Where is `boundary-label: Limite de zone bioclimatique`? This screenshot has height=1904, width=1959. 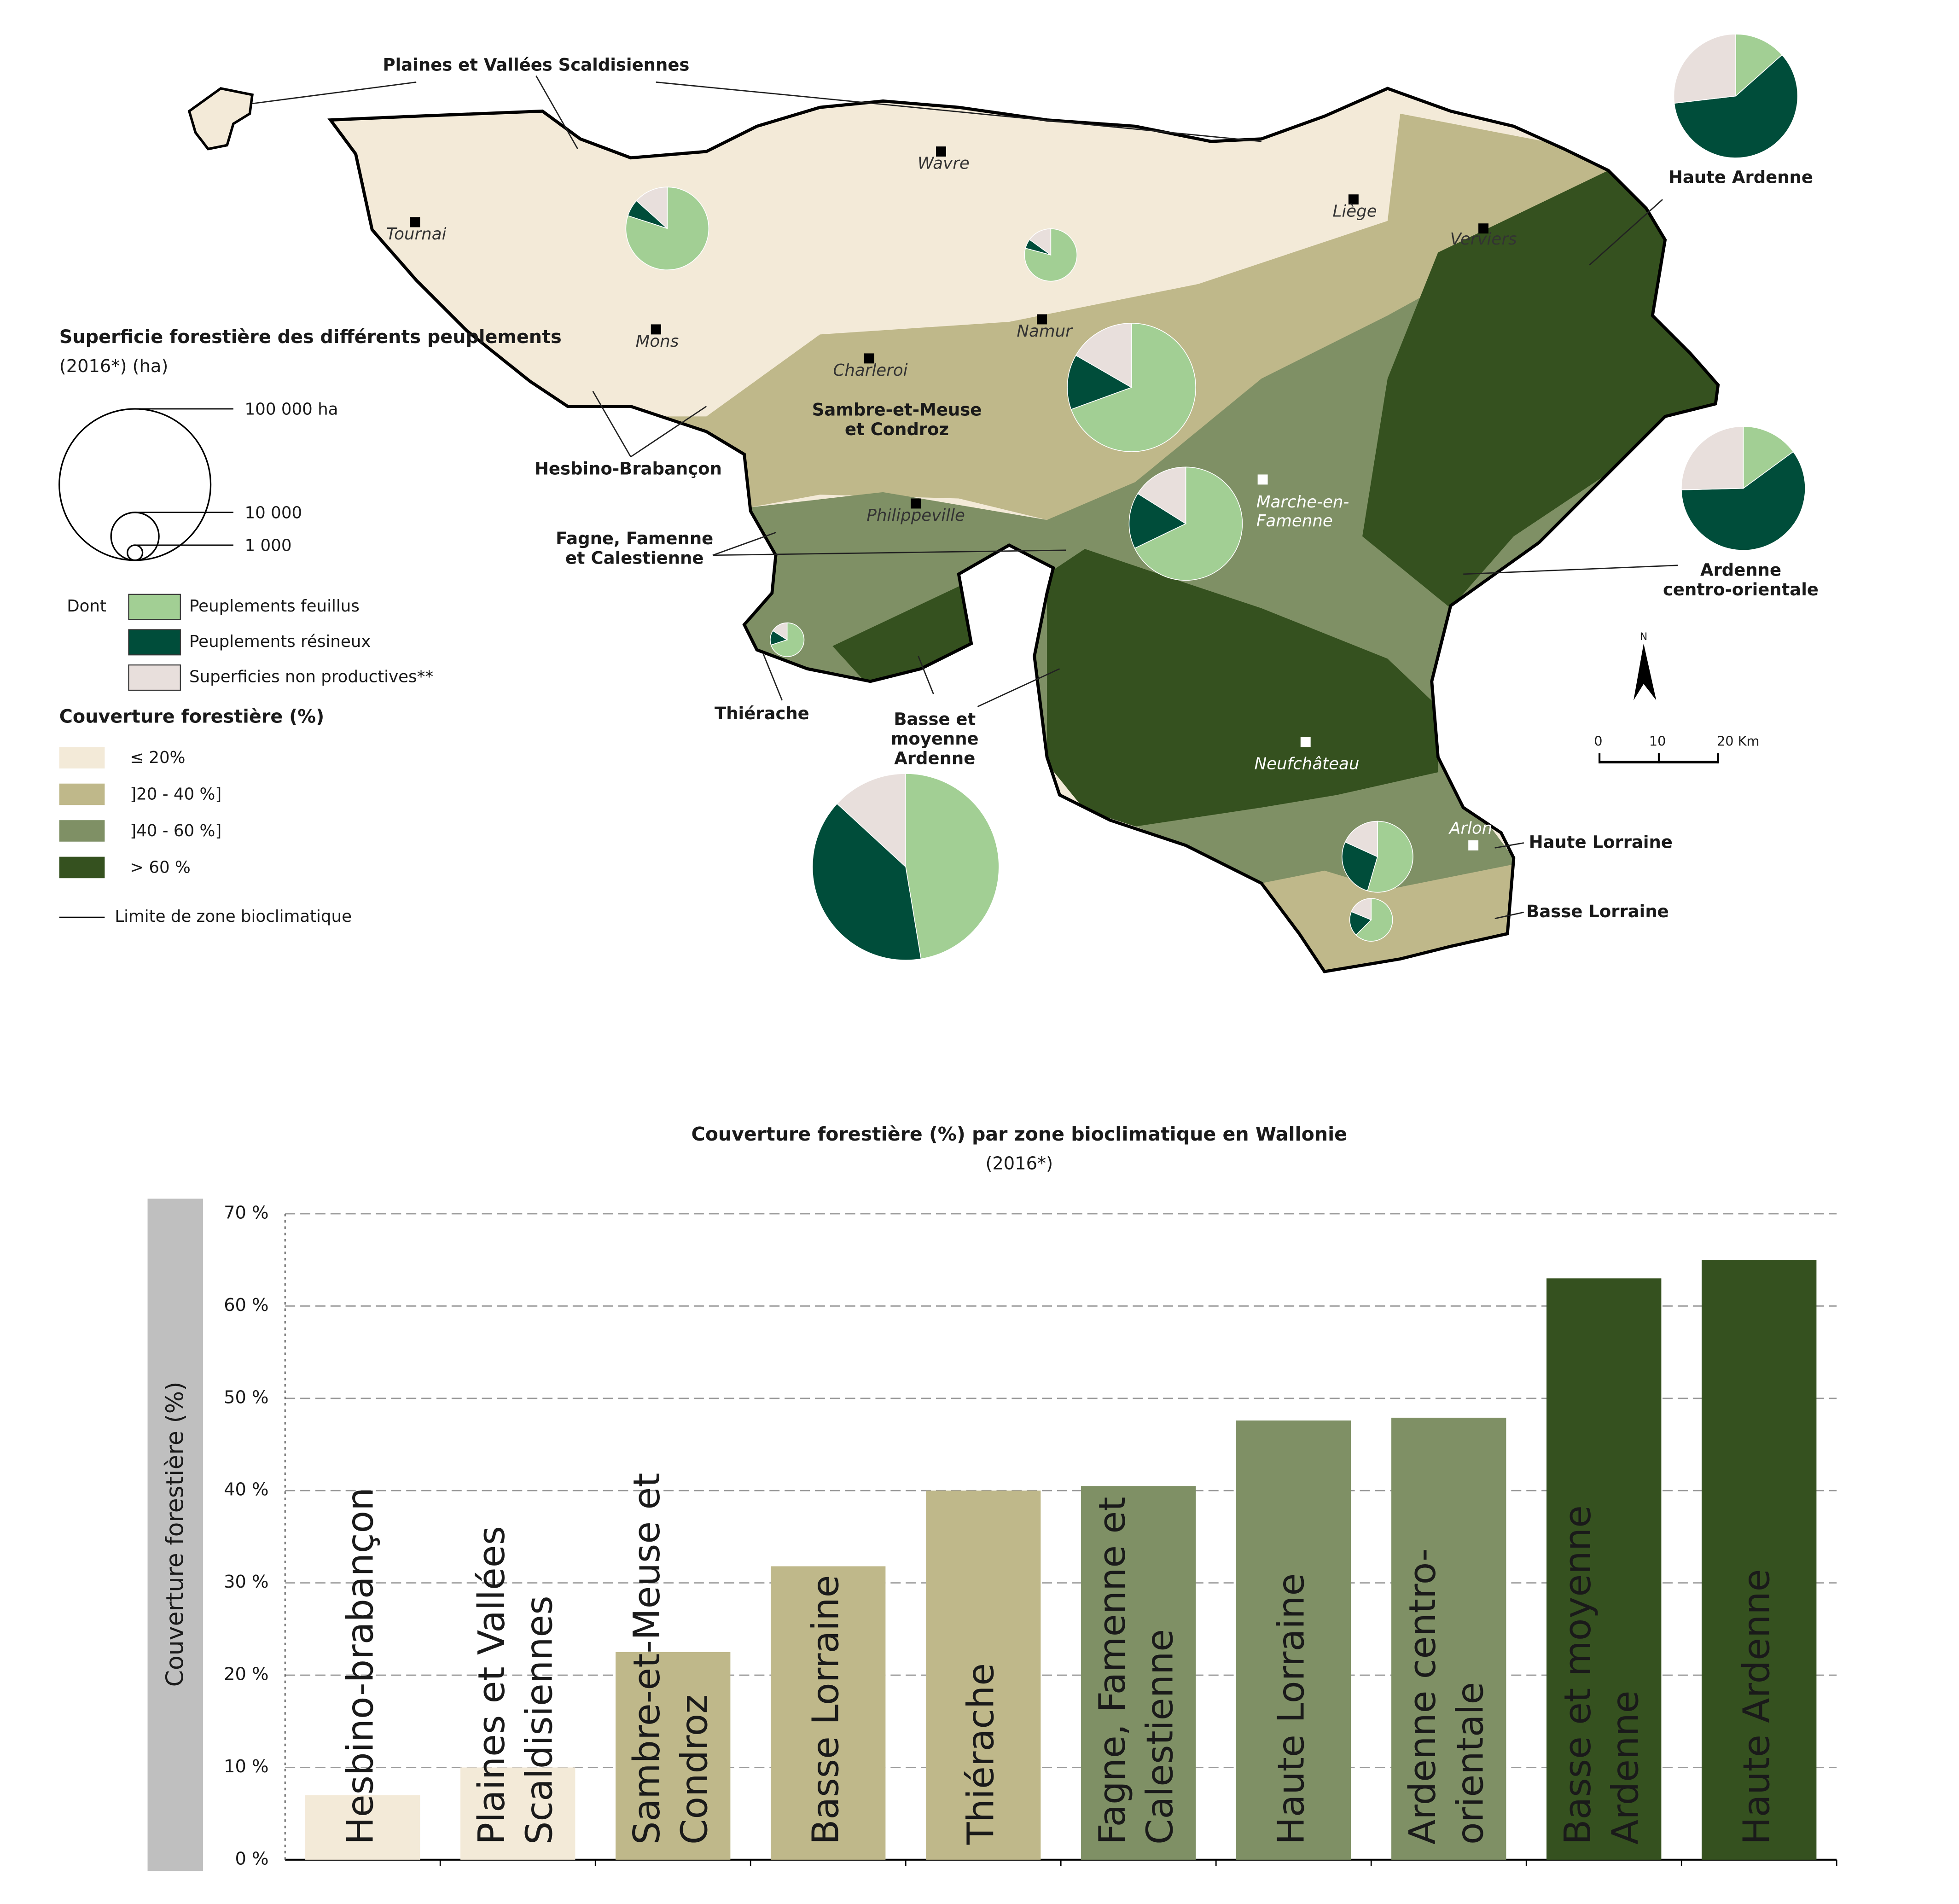
boundary-label: Limite de zone bioclimatique is located at coordinates (233, 917).